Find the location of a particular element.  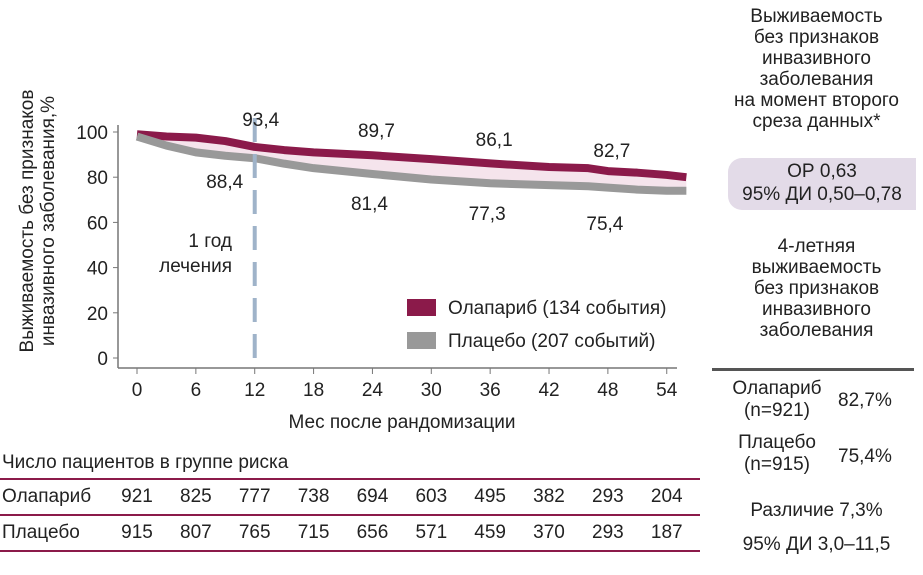

x-tick-label: 42 is located at coordinates (548, 390).